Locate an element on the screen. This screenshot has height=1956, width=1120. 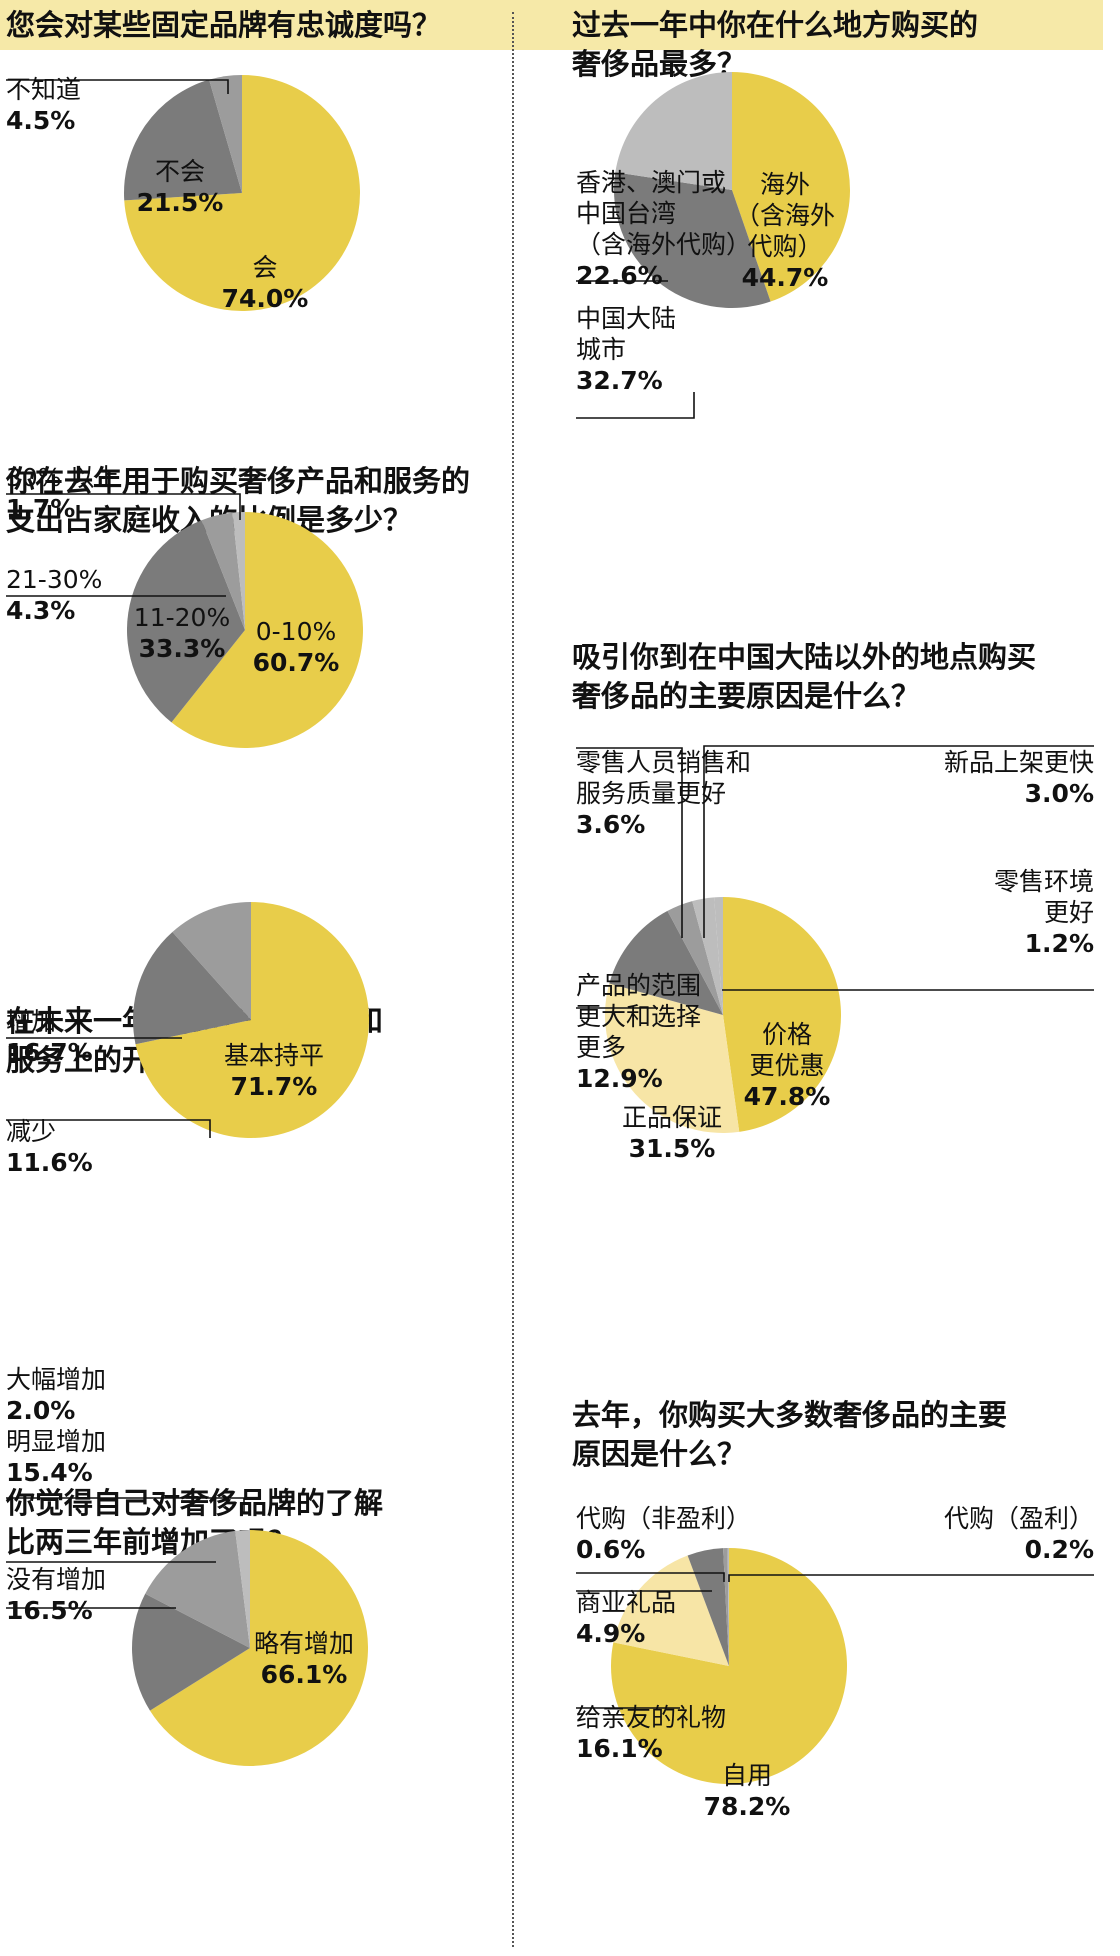
slice-value: 15.4% is located at coordinates (49, 1472).